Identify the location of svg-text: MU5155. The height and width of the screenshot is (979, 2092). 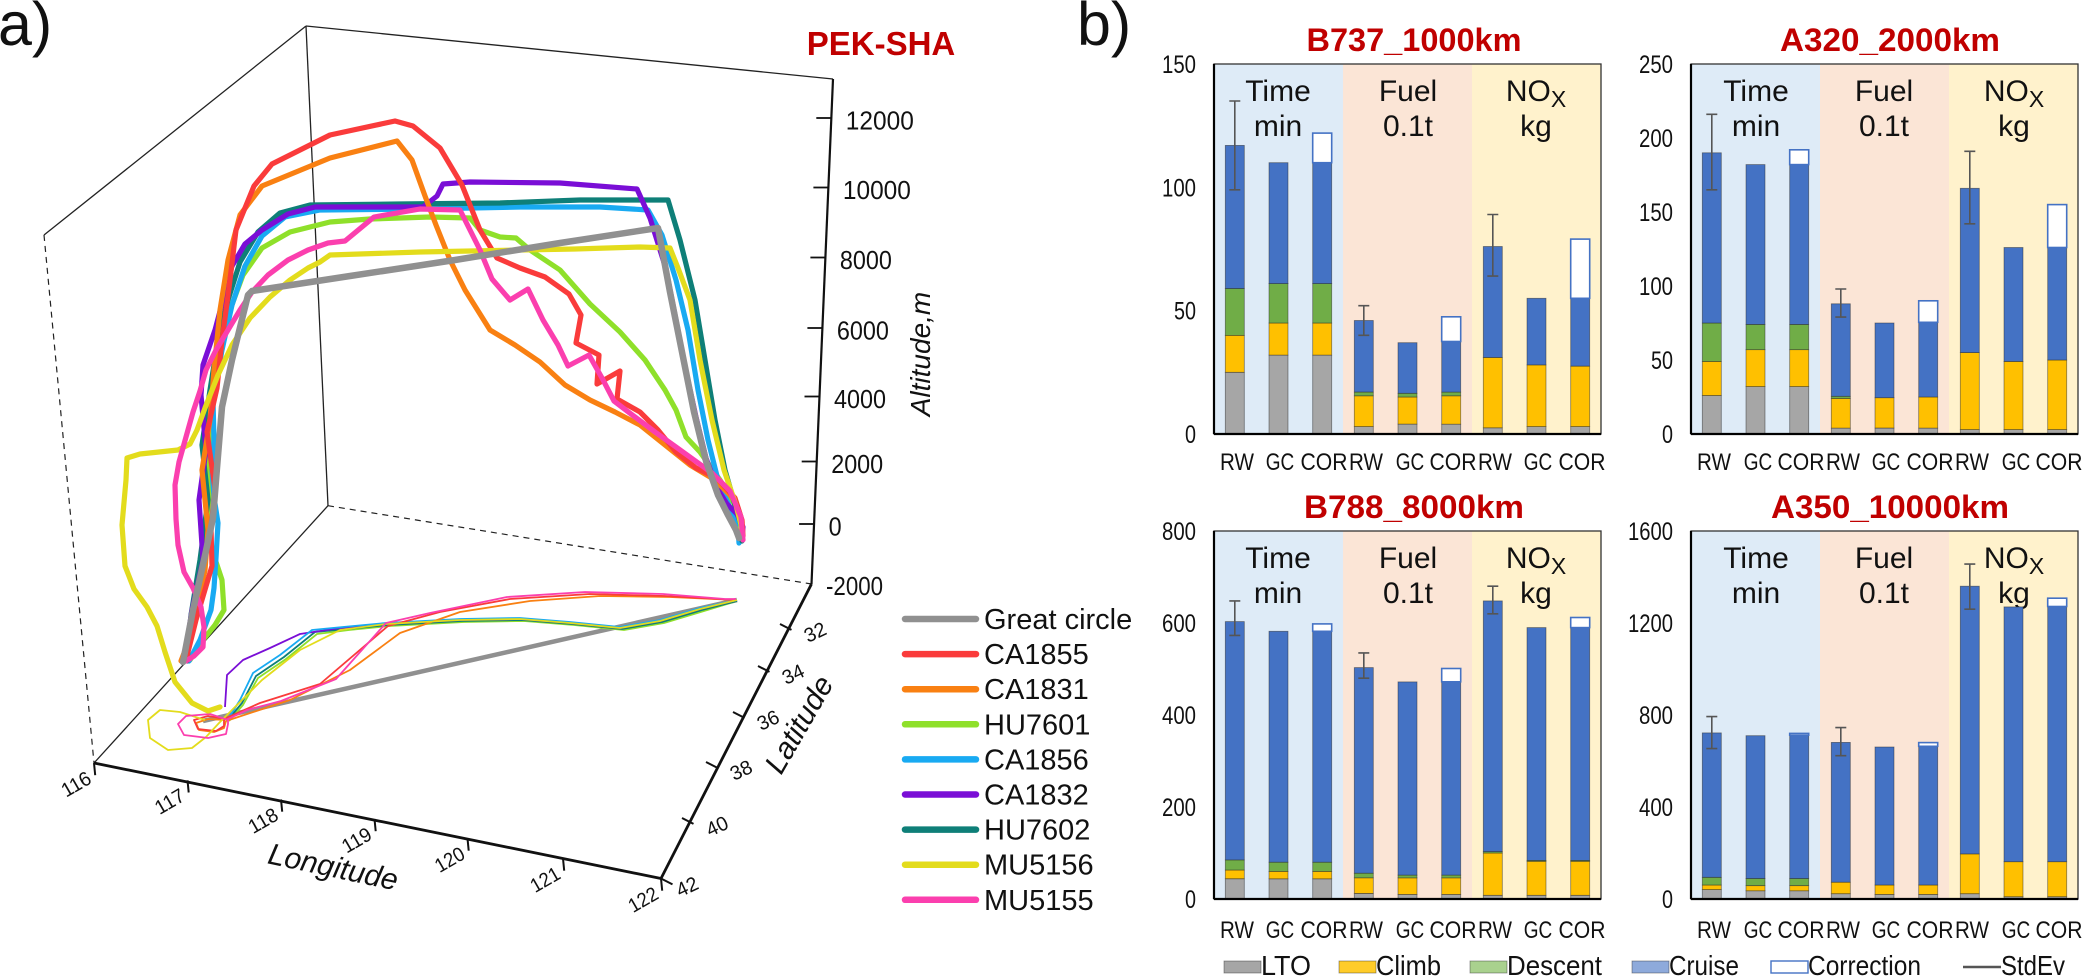
(1039, 901).